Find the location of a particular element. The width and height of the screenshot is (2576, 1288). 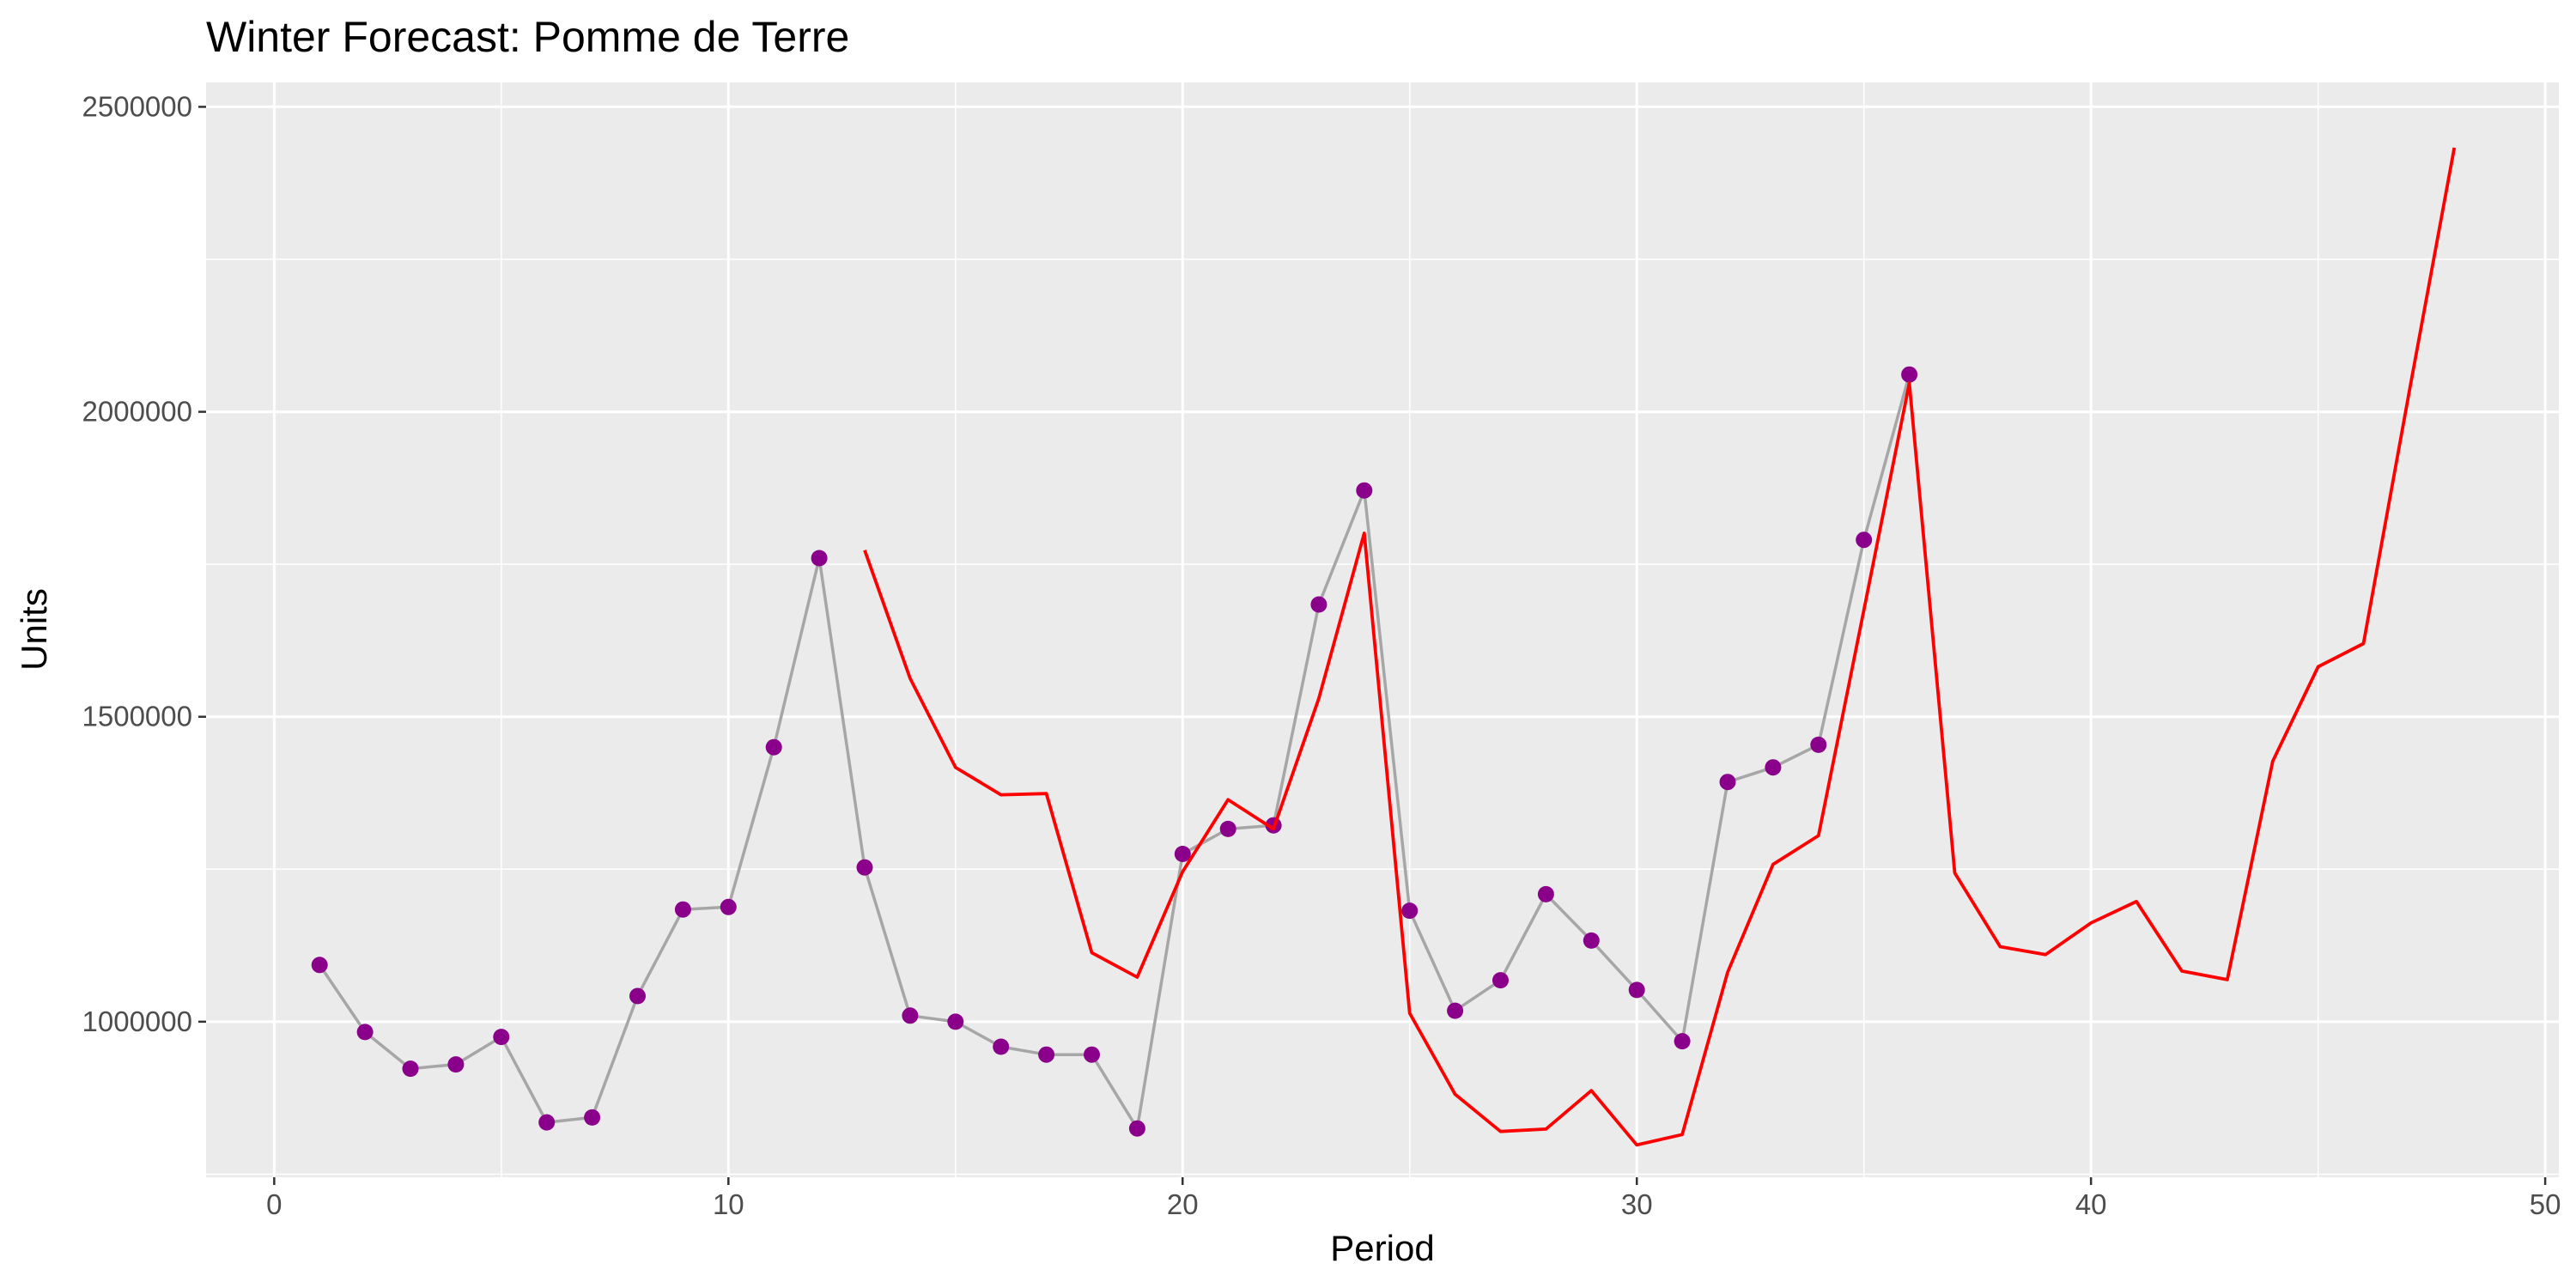

x-tick-label-1: 10 is located at coordinates (728, 1204).